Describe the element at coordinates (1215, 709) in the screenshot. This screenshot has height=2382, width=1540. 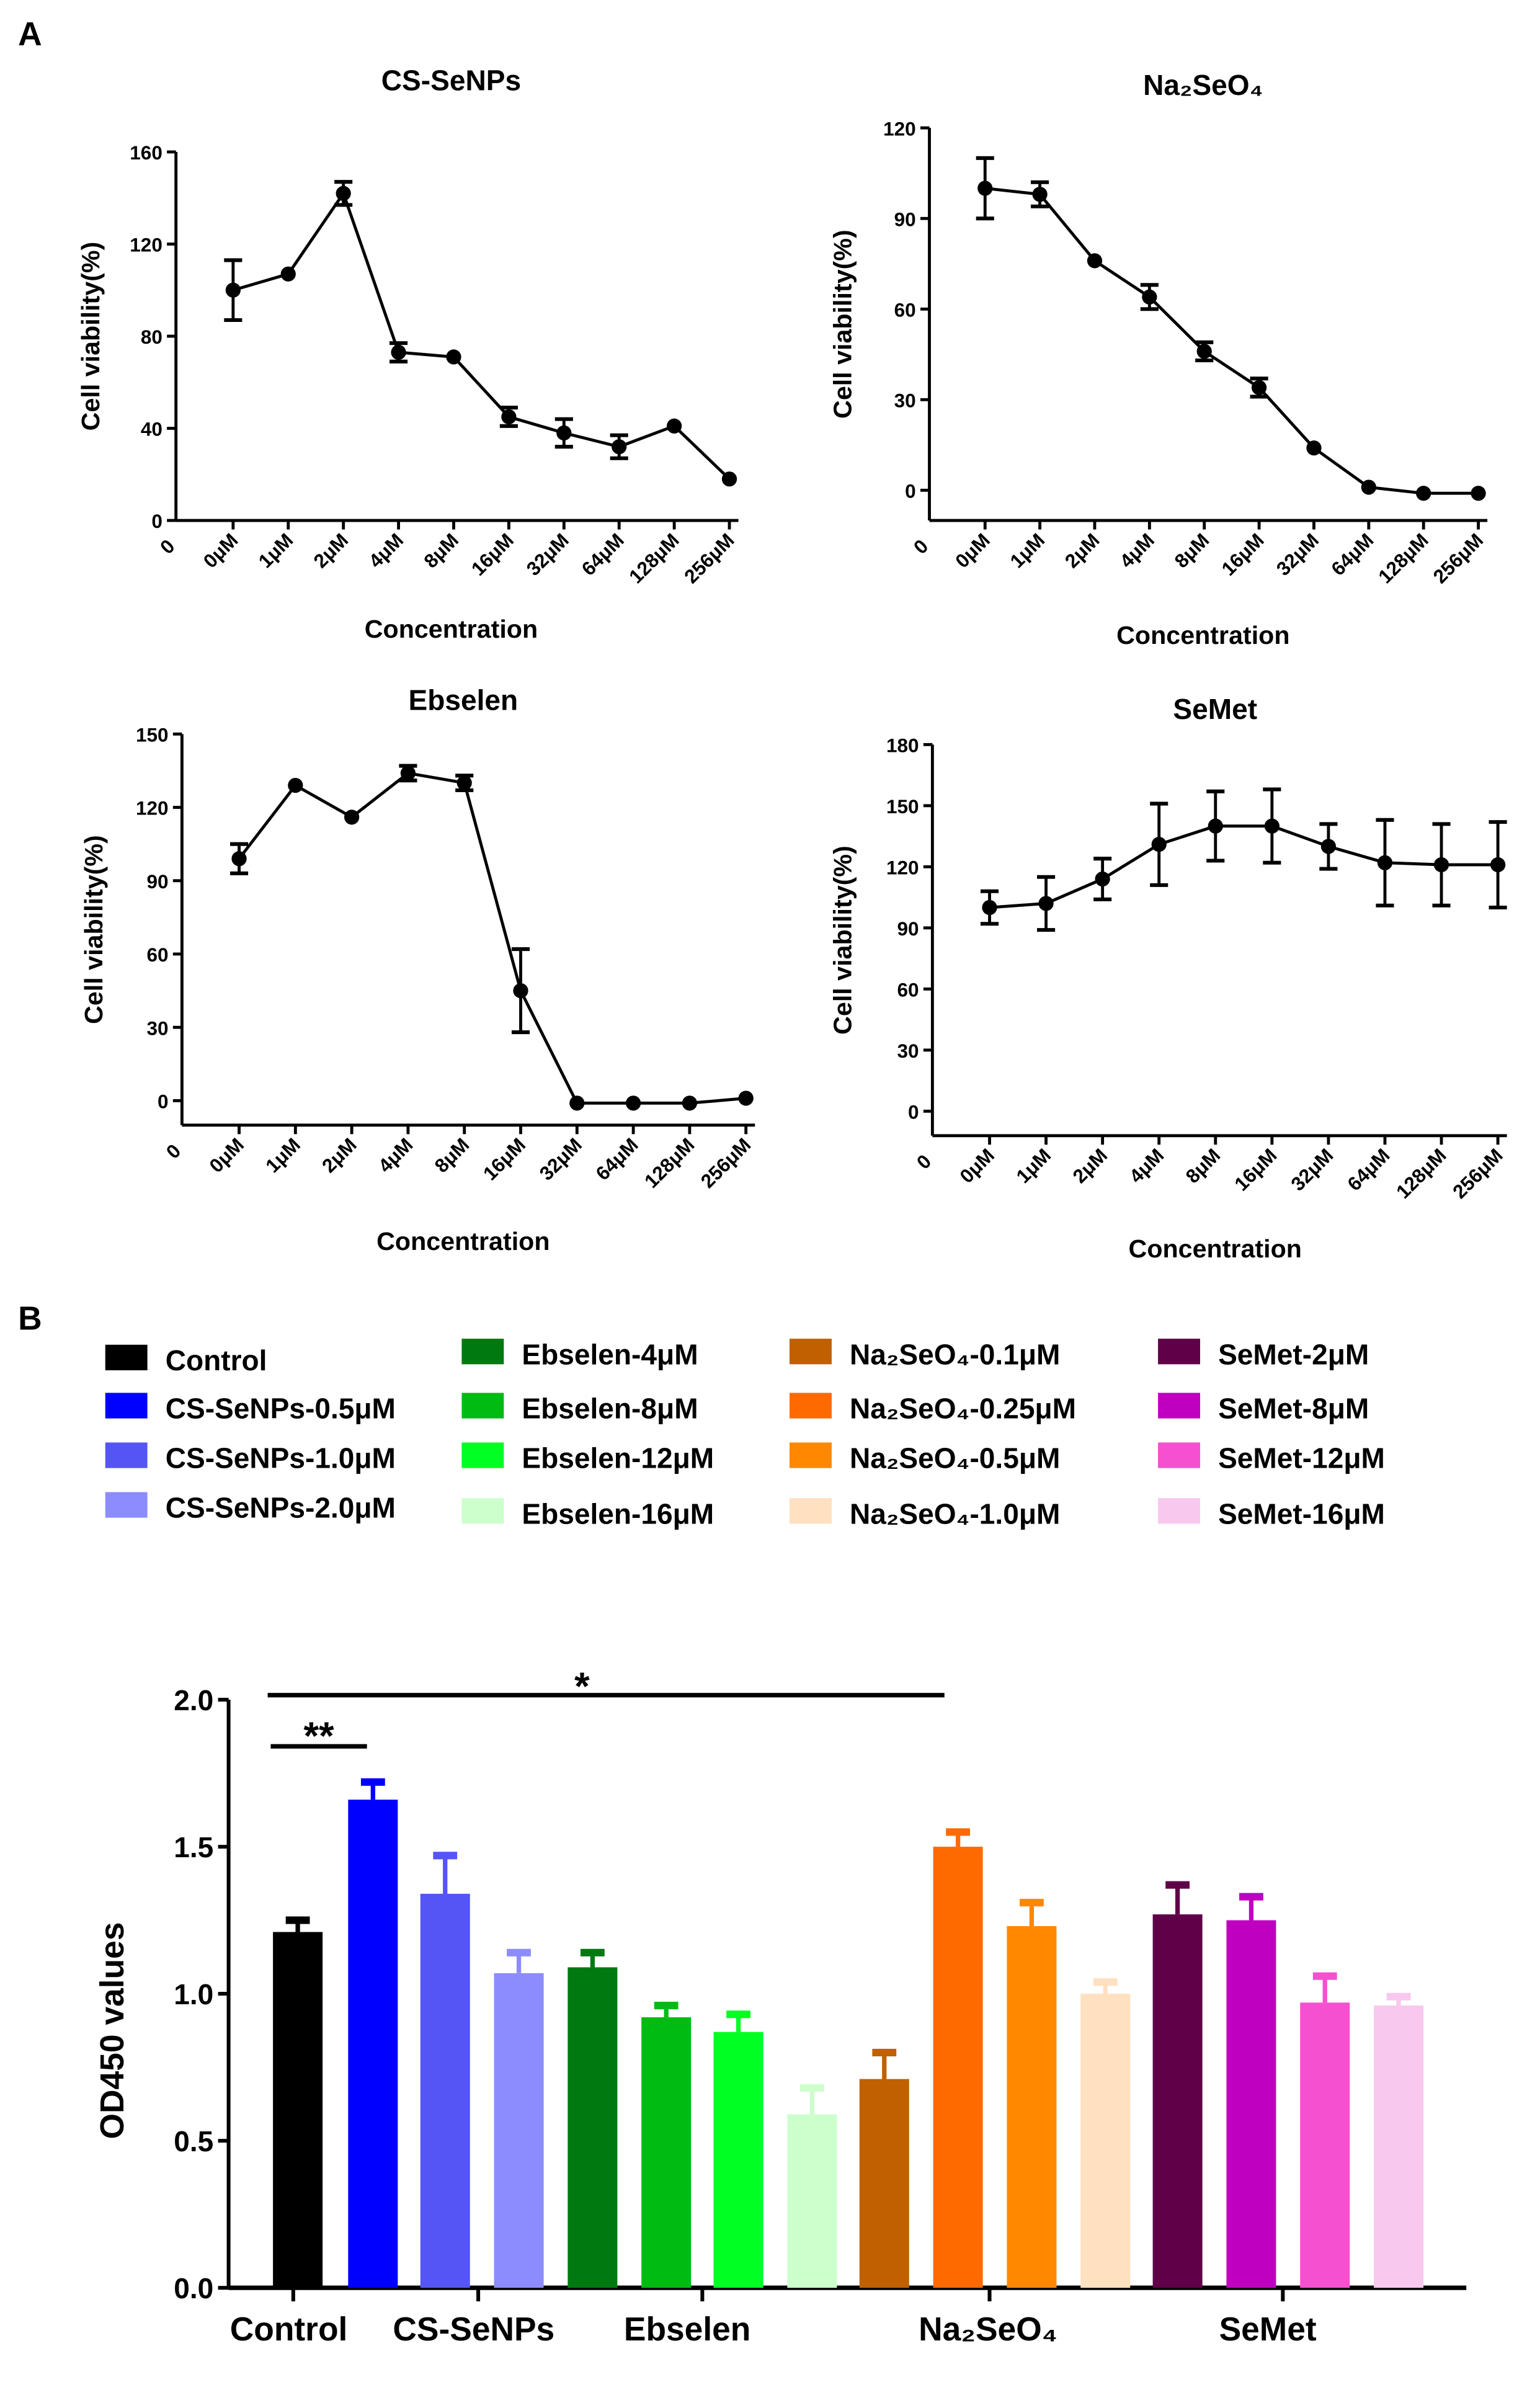
I see `chart-title: SeMet` at that location.